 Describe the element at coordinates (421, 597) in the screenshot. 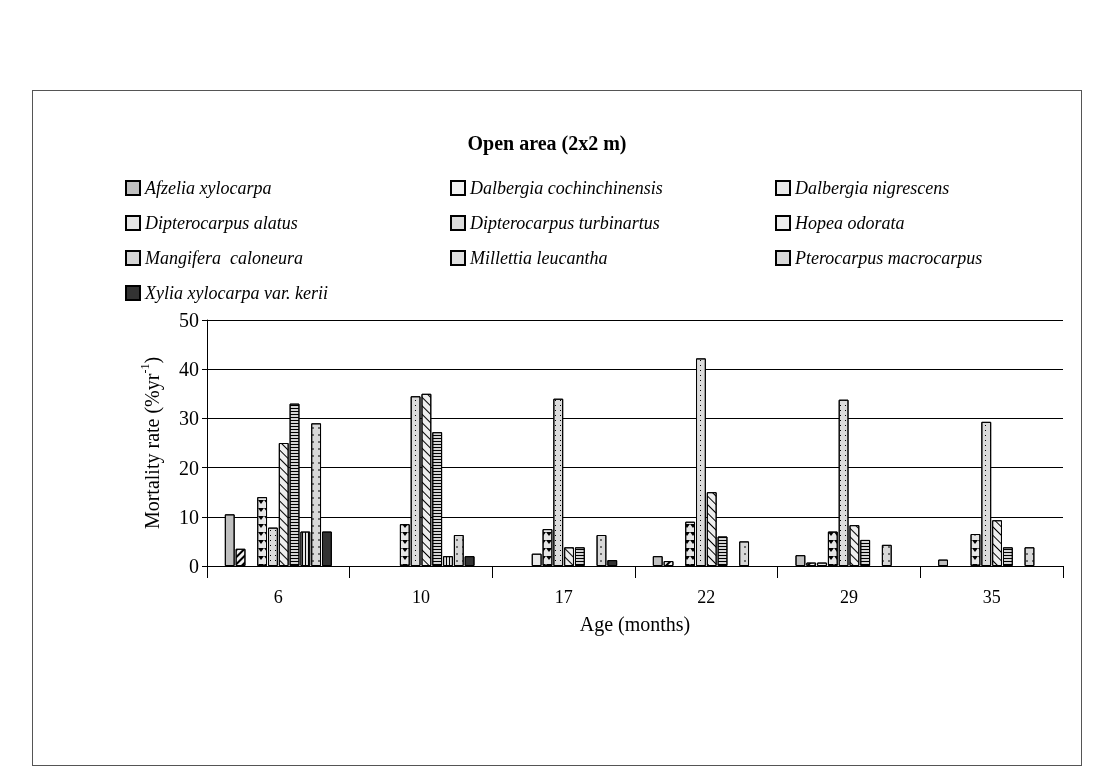

I see `x-tick-label: 10` at that location.